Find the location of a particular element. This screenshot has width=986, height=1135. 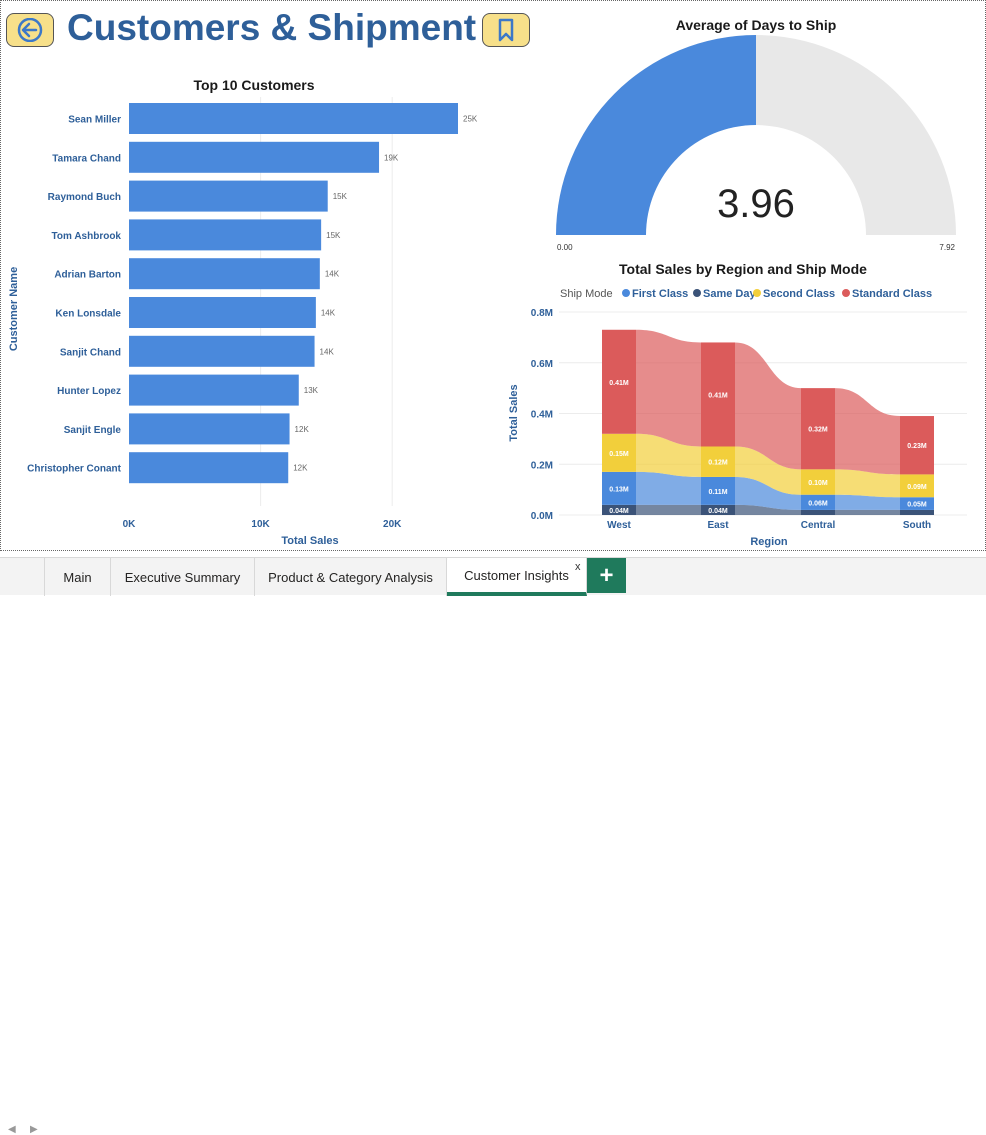

page-title: Customers & Shipment is located at coordinates (272, 27).